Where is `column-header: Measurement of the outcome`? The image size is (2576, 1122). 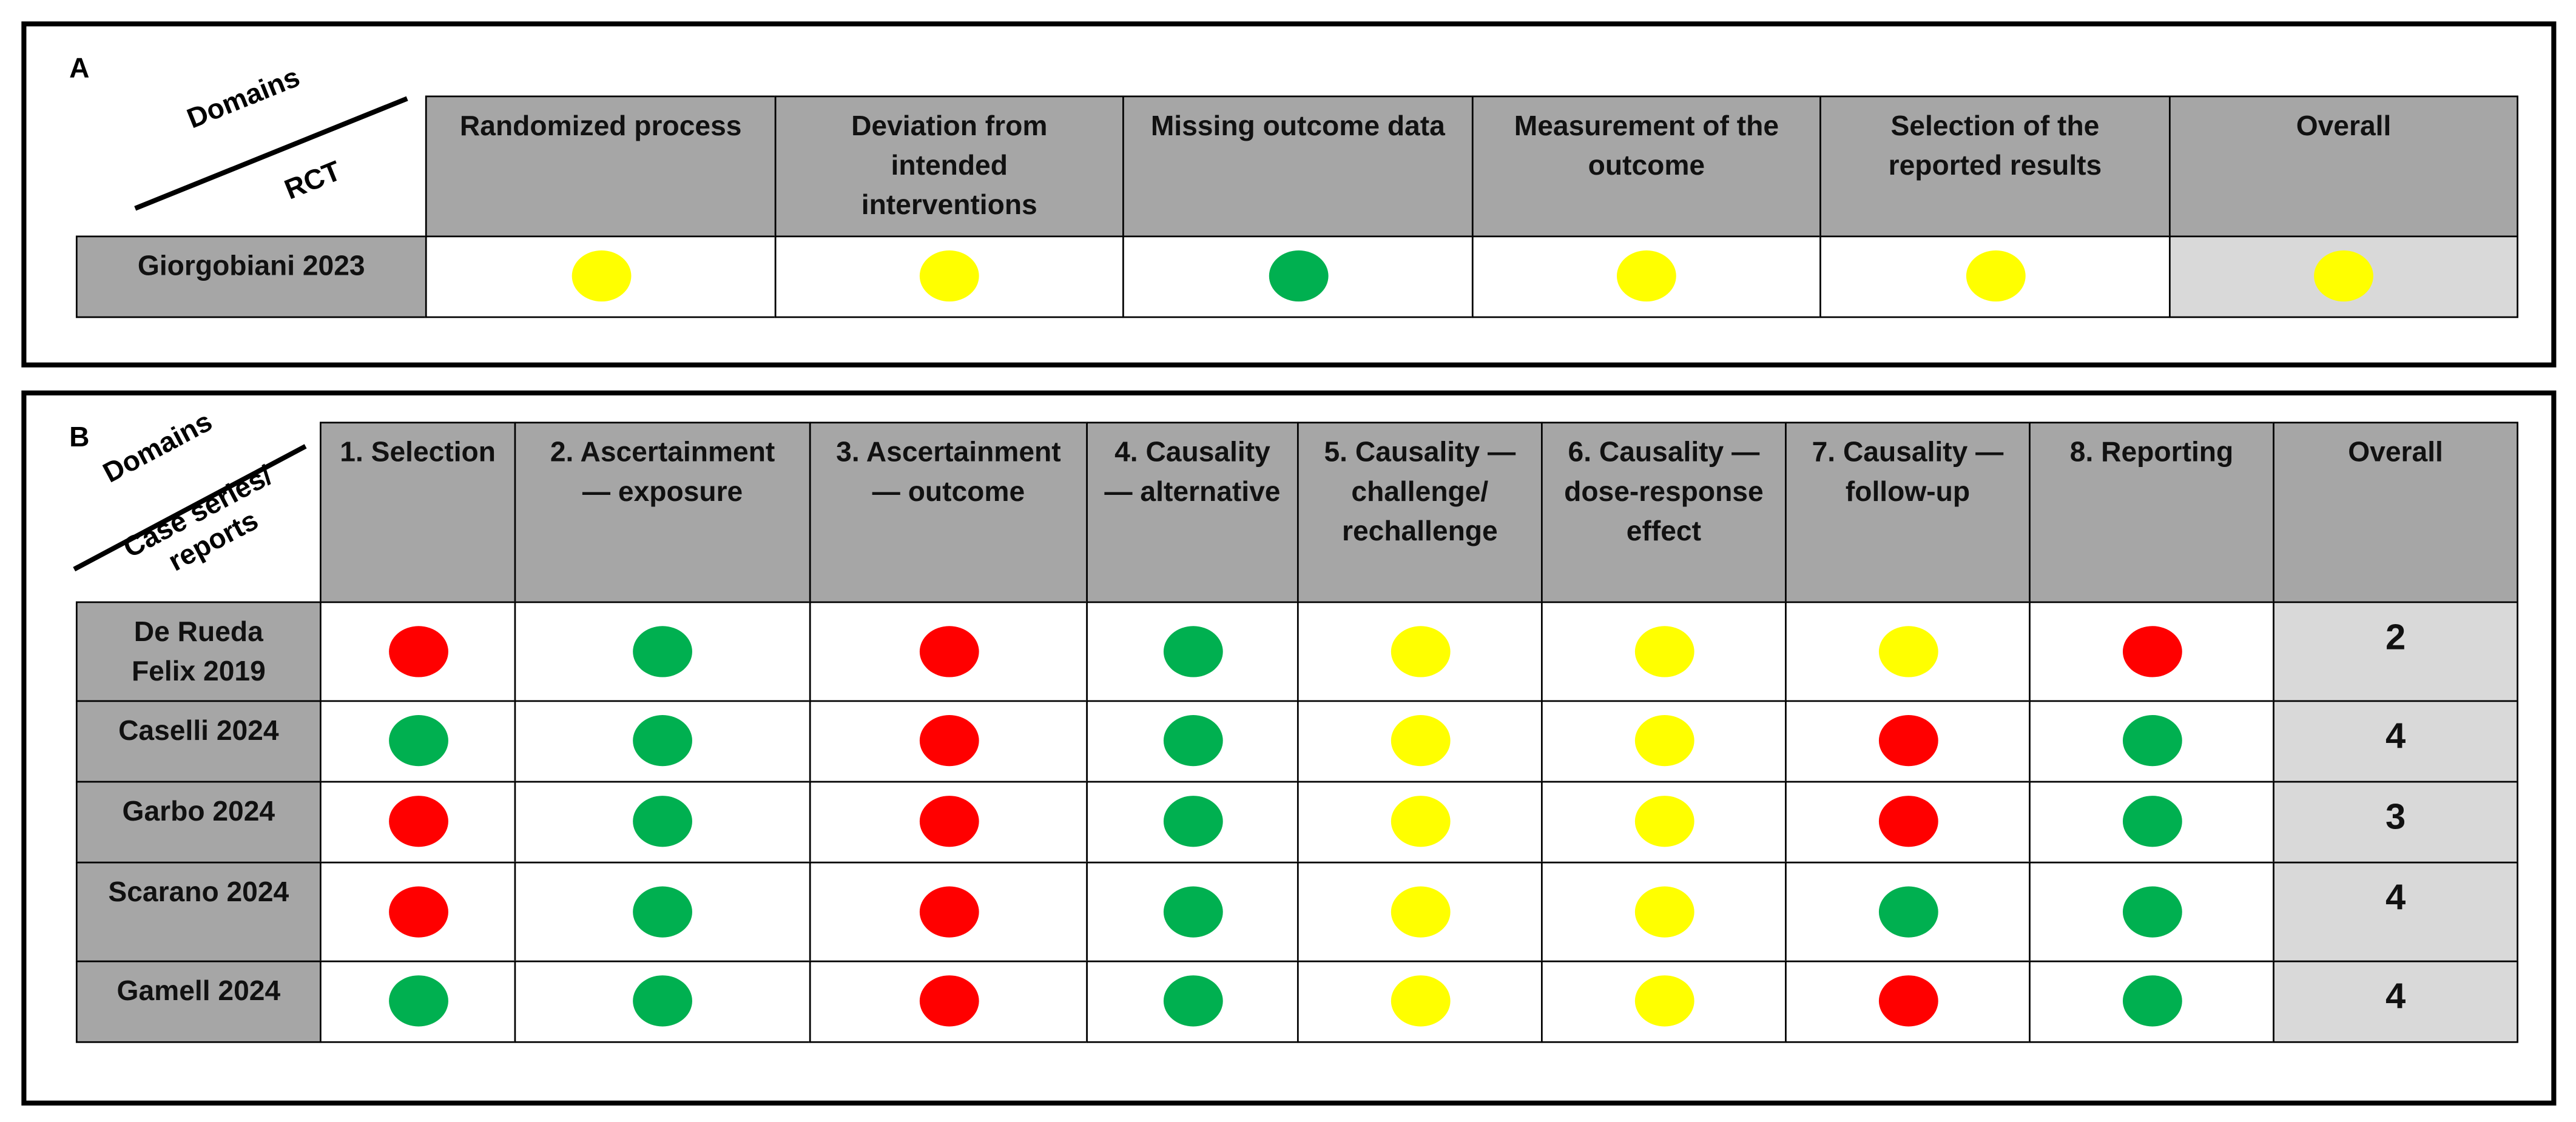
column-header: Measurement of the outcome is located at coordinates (1646, 167).